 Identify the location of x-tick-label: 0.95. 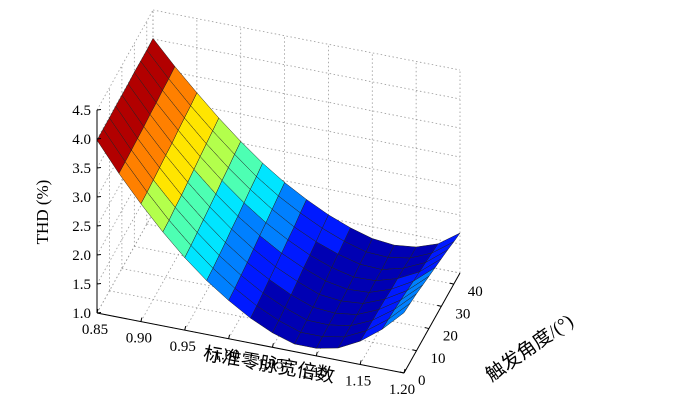
(183, 347).